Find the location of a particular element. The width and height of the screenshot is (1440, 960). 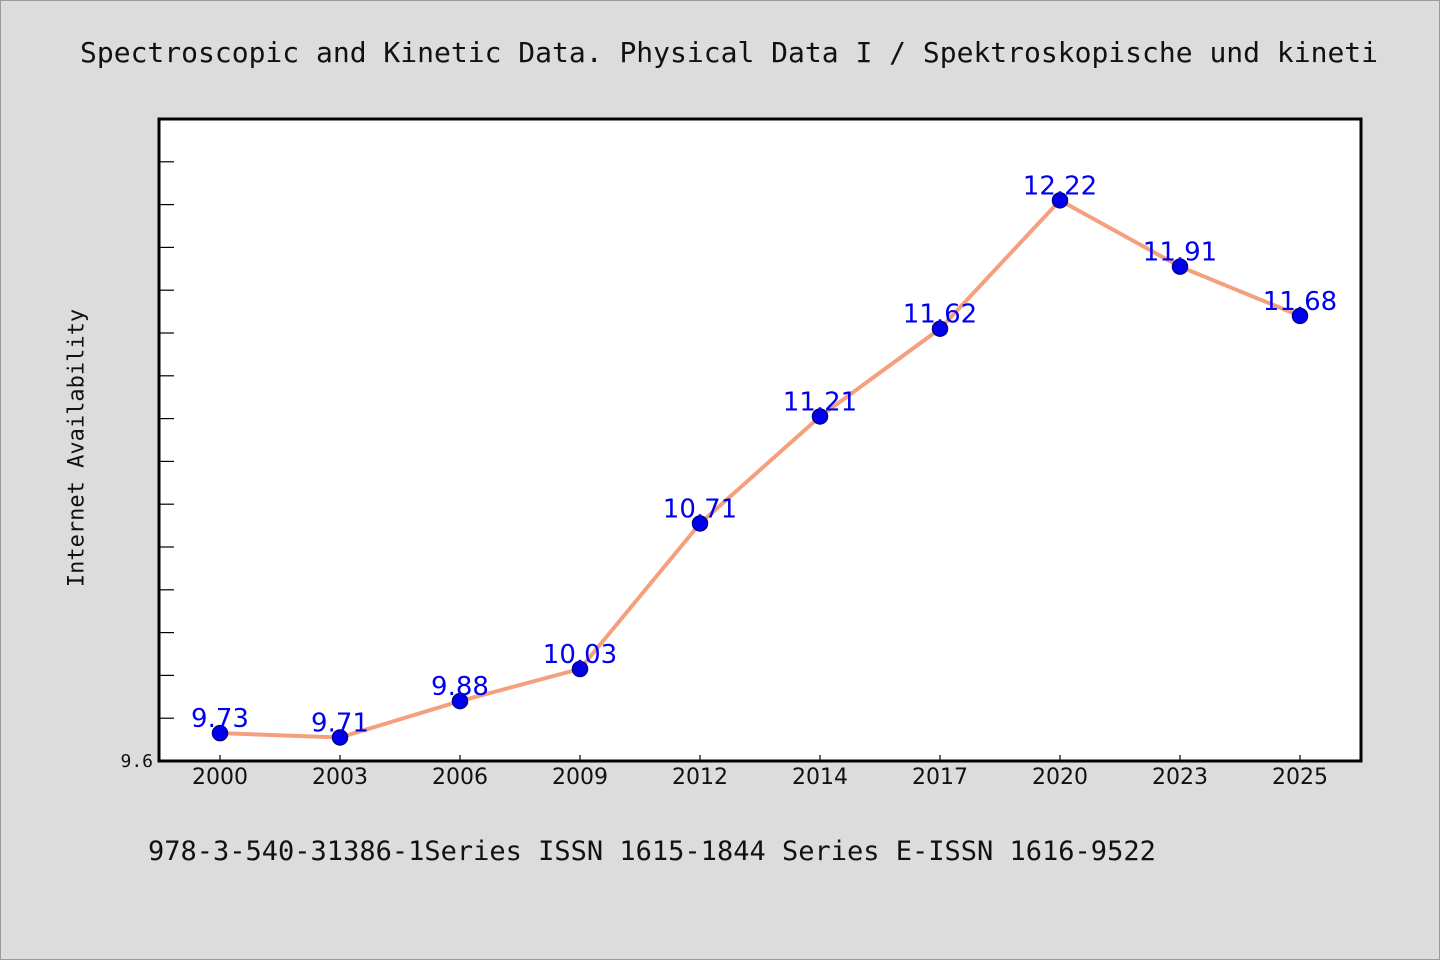

y-axis-ticks: 9.6 is located at coordinates (147, 445).